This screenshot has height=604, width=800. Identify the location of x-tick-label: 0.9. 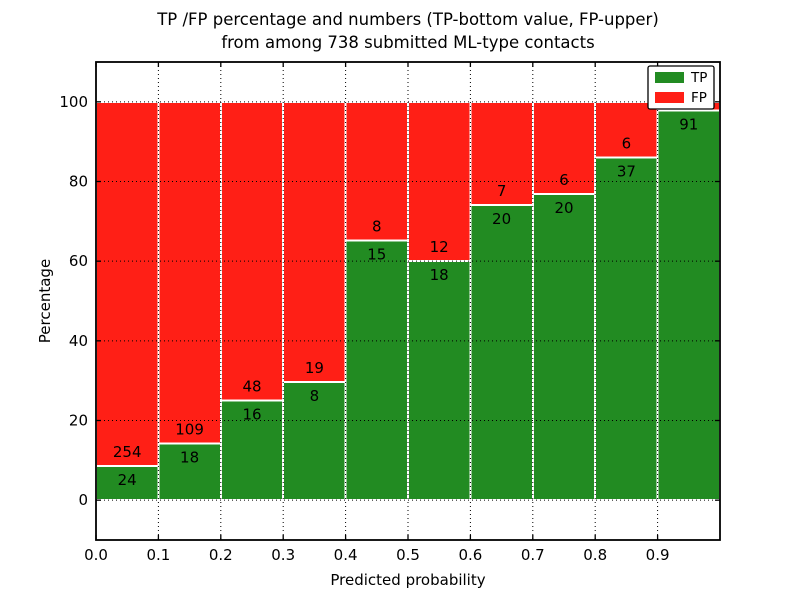
(658, 555).